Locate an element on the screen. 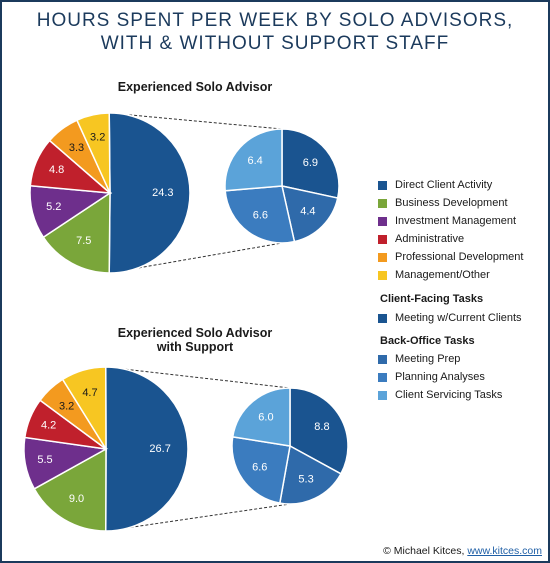  pie2-breakout-slice-meeting-w-current-clients is located at coordinates (319, 431).